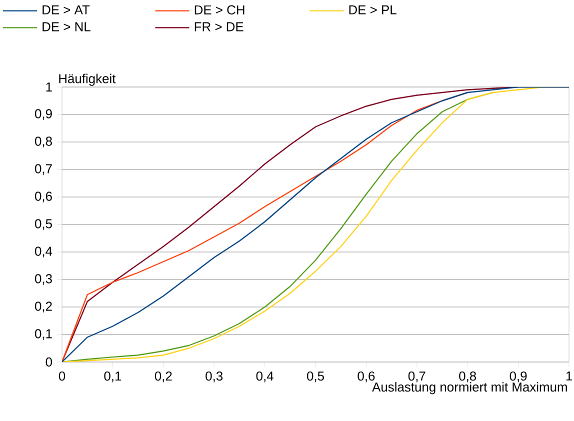  What do you see at coordinates (43, 142) in the screenshot?
I see `y-tick-label: 0,8` at bounding box center [43, 142].